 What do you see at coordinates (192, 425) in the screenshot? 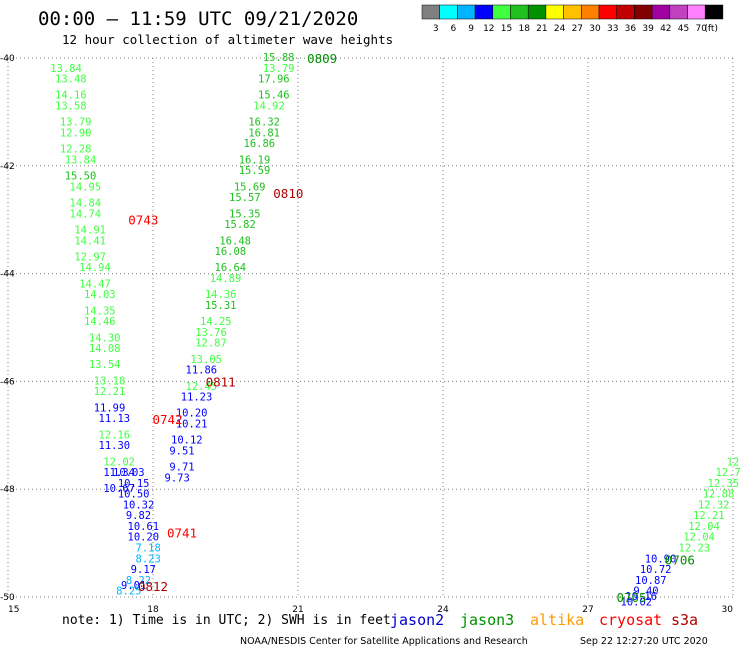
I see `swh-value: 10.21` at bounding box center [192, 425].